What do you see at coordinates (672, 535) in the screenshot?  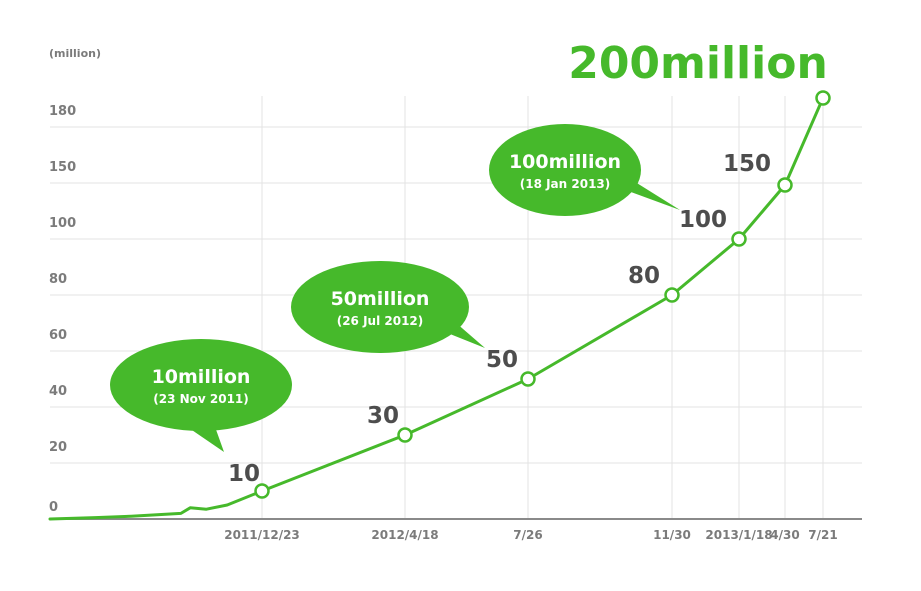 I see `x-tick-label: 11/30` at bounding box center [672, 535].